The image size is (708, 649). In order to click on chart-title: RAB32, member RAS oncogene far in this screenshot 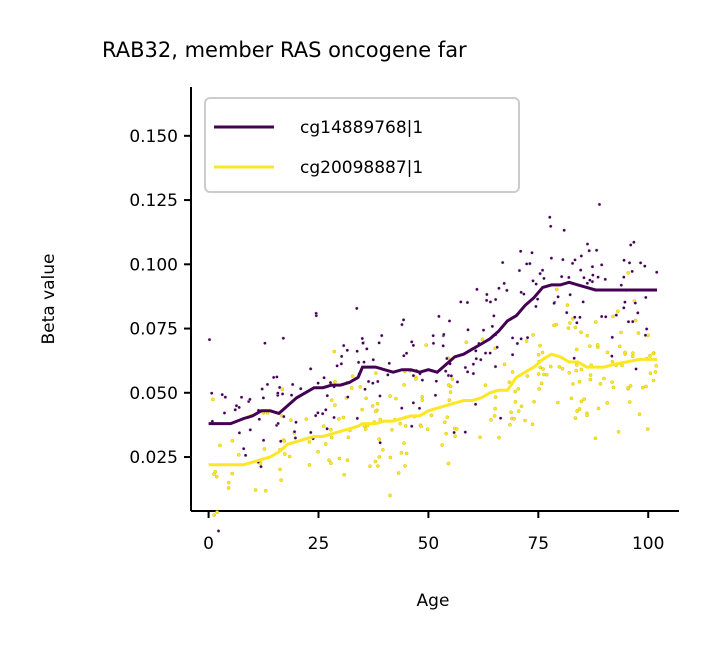, I will do `click(284, 50)`.